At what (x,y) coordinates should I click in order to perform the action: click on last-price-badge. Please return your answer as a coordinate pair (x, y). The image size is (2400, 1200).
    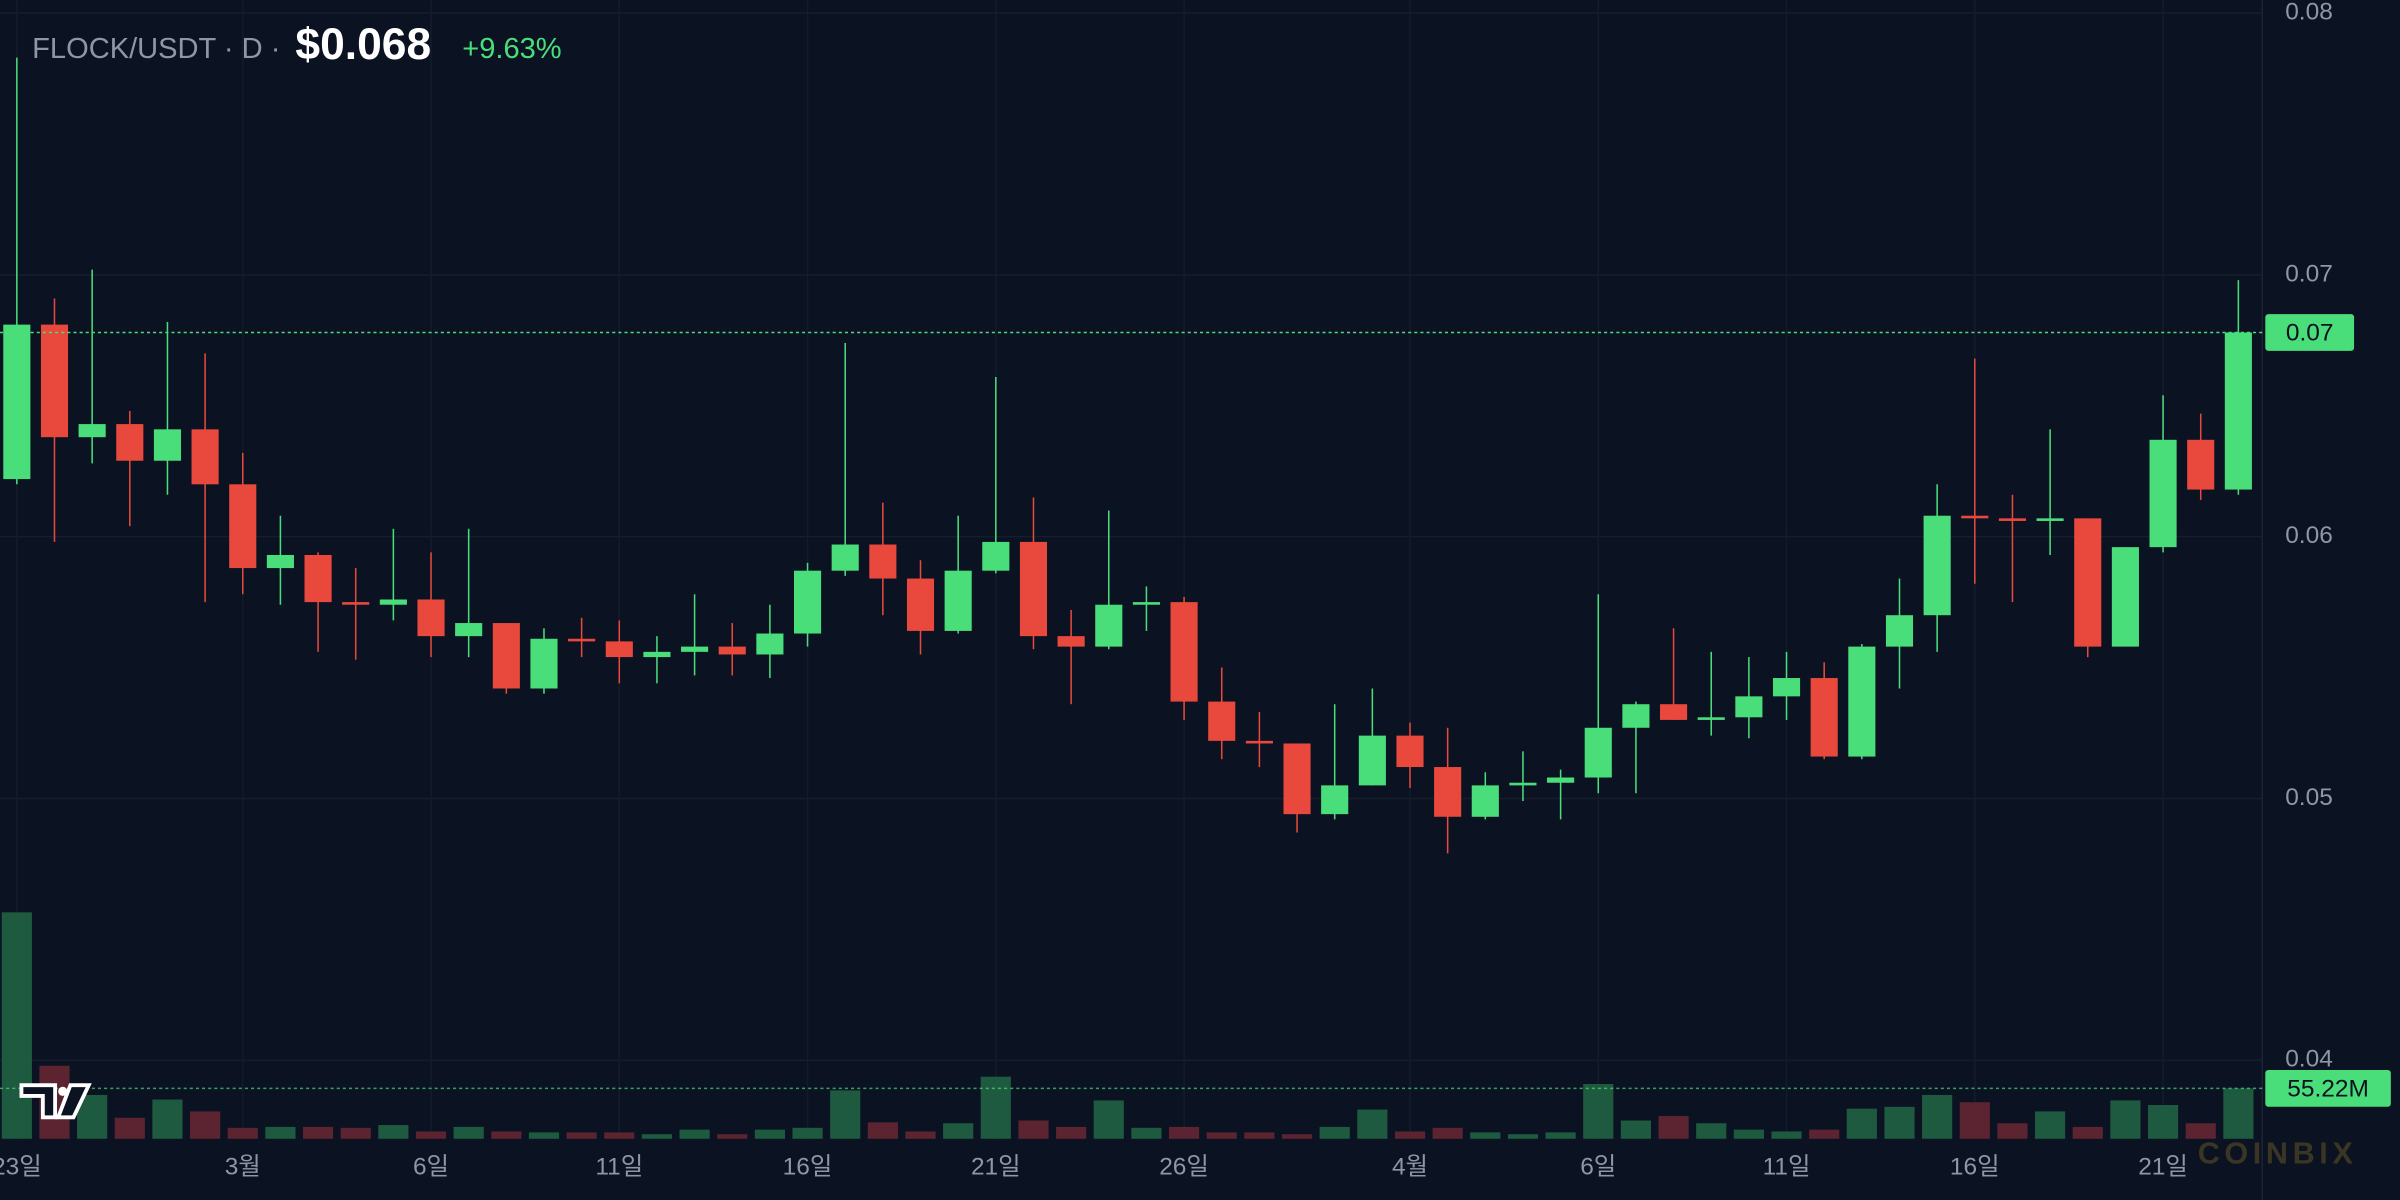
    Looking at the image, I should click on (2310, 332).